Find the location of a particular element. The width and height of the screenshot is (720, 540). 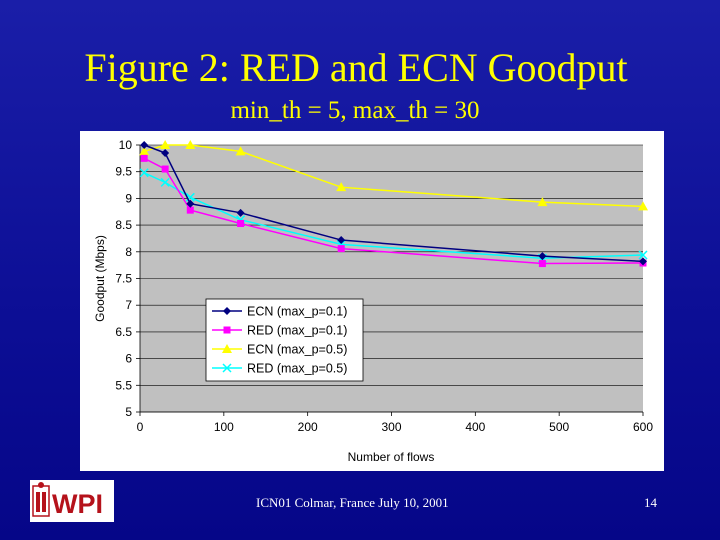

legend-item: ECN (max_p=0.1) is located at coordinates (279, 312).